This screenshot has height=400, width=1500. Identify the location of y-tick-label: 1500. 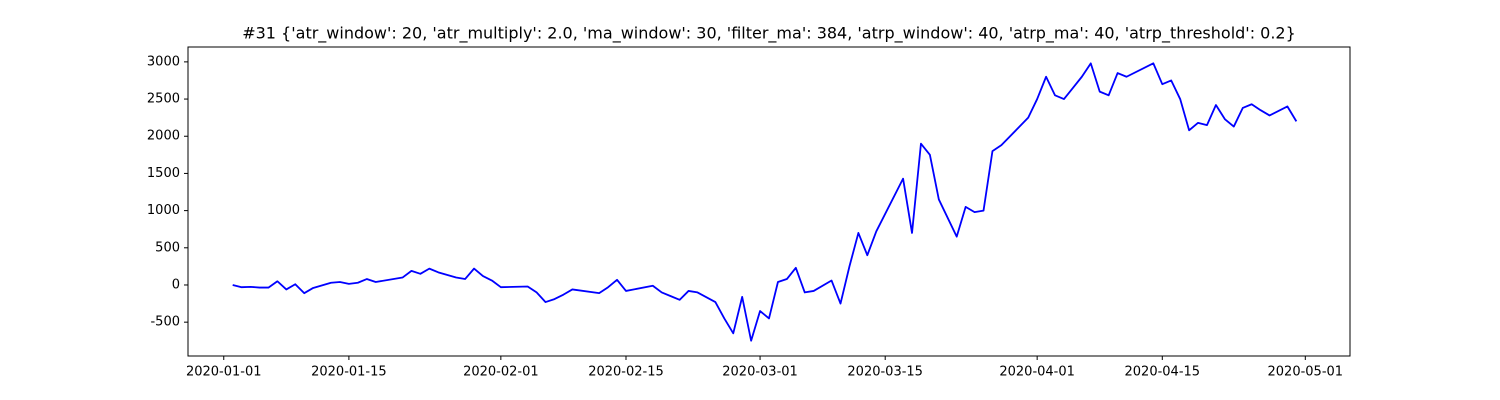
(163, 173).